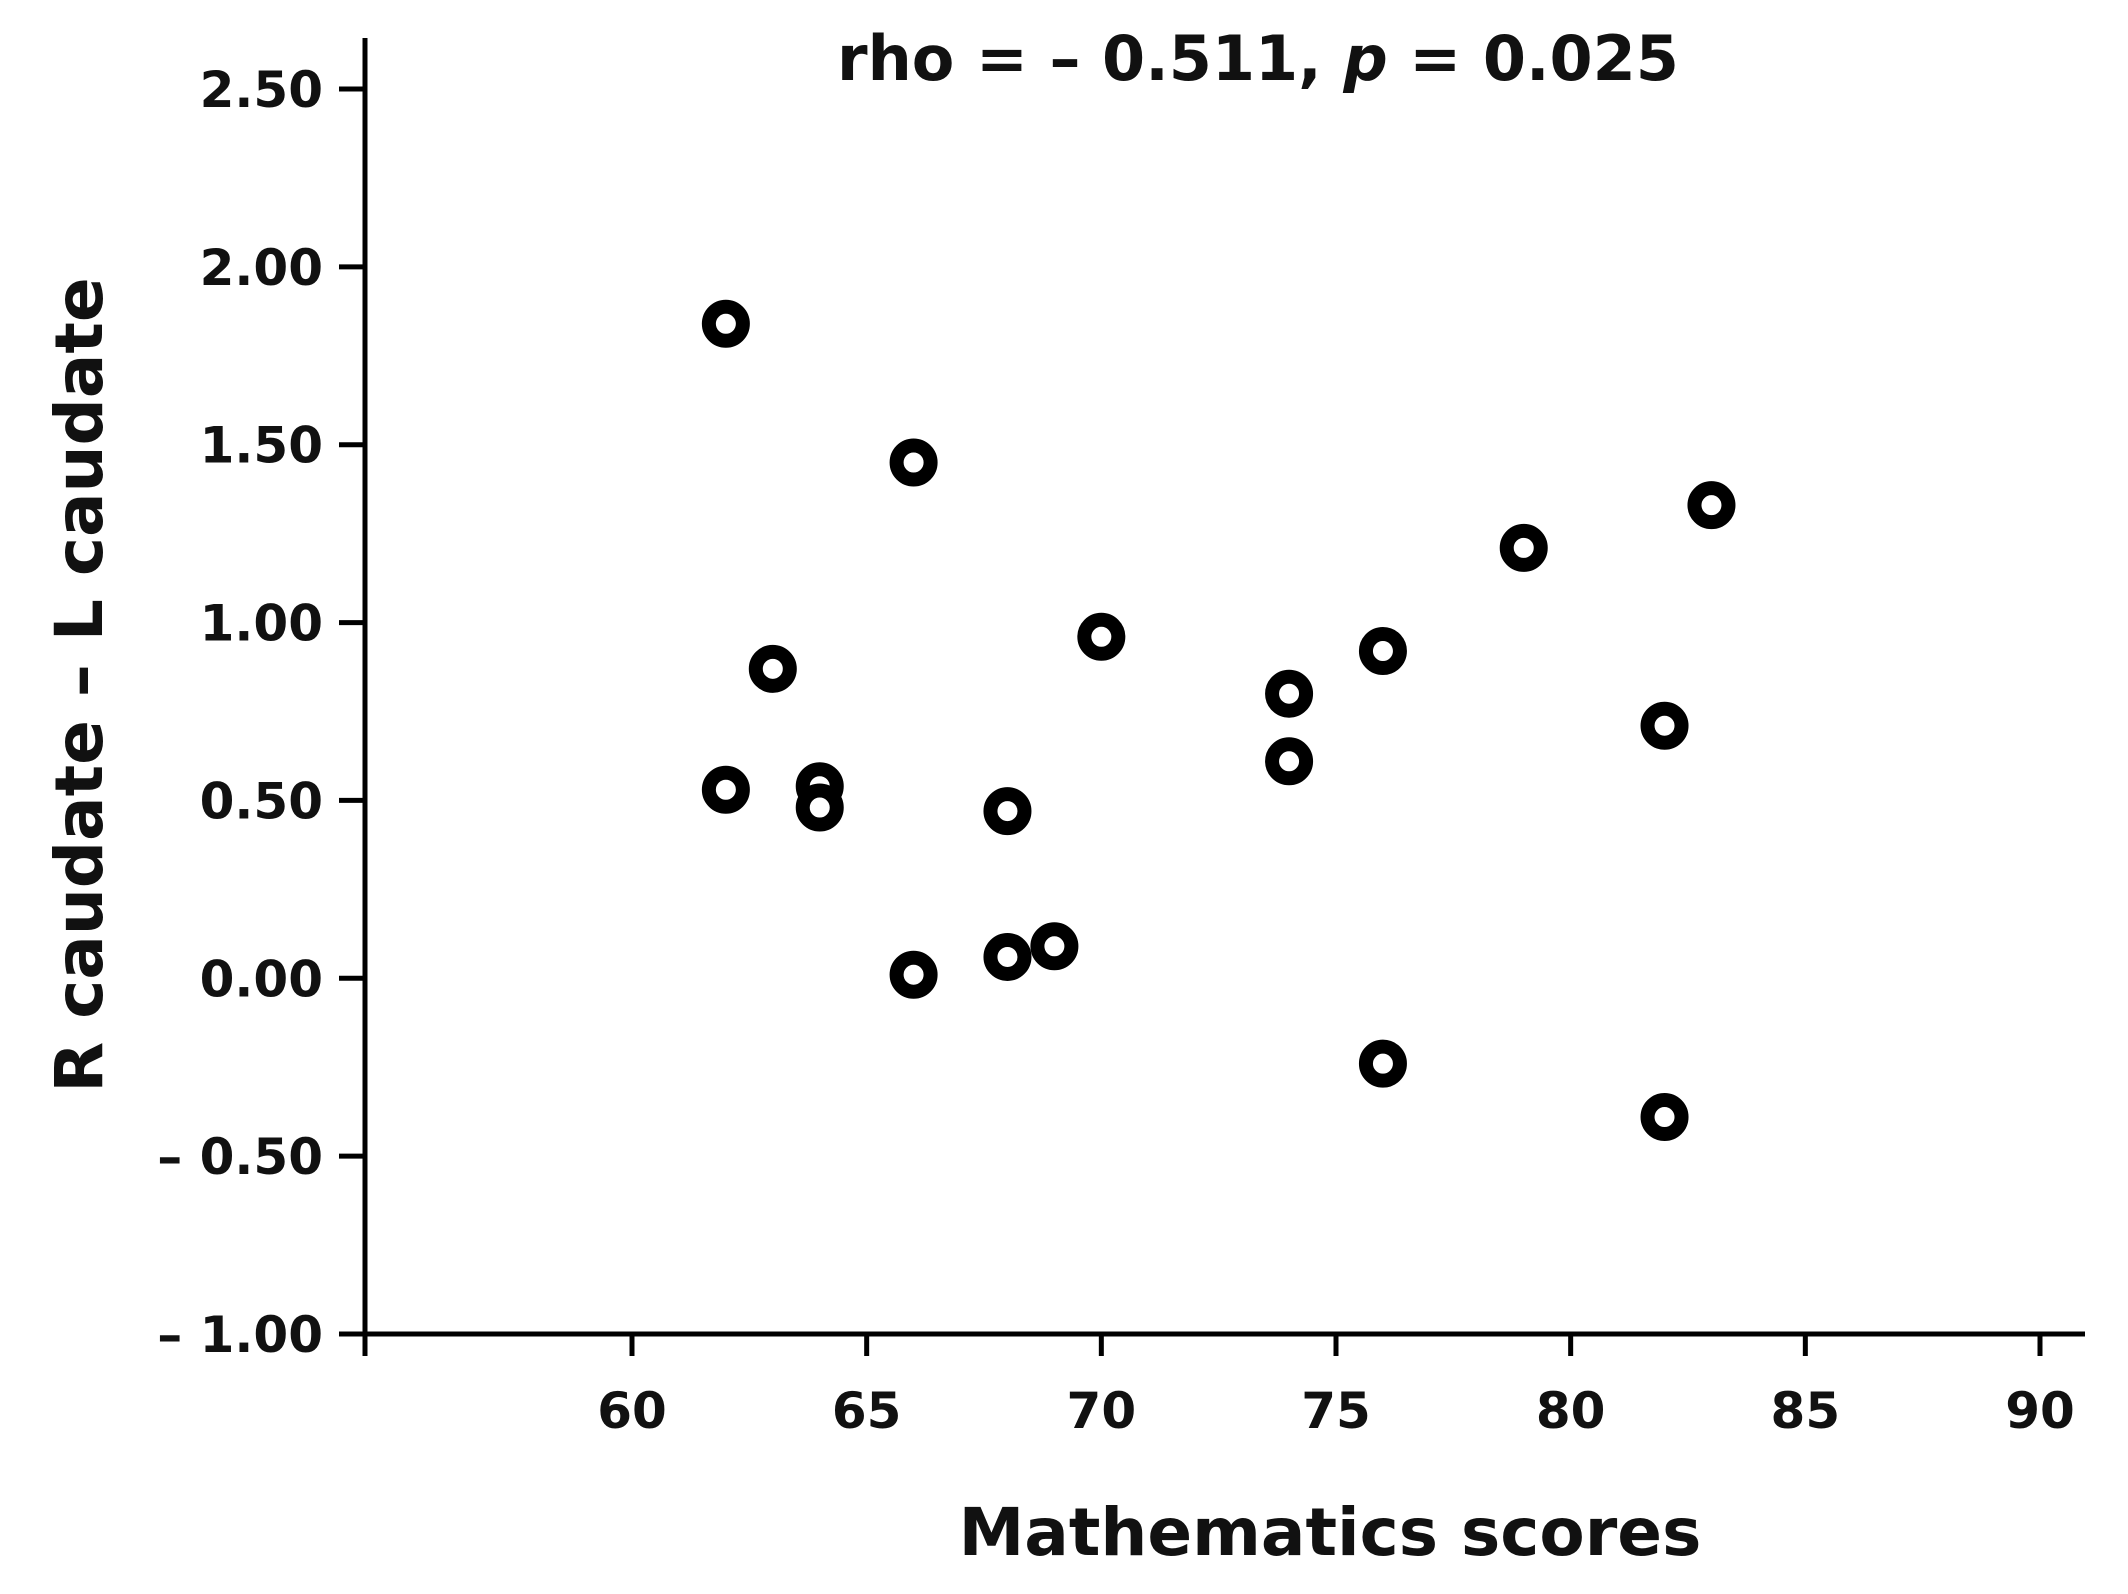 This screenshot has height=1594, width=2128. Describe the element at coordinates (261, 446) in the screenshot. I see `y-tick-label: 1.50` at that location.